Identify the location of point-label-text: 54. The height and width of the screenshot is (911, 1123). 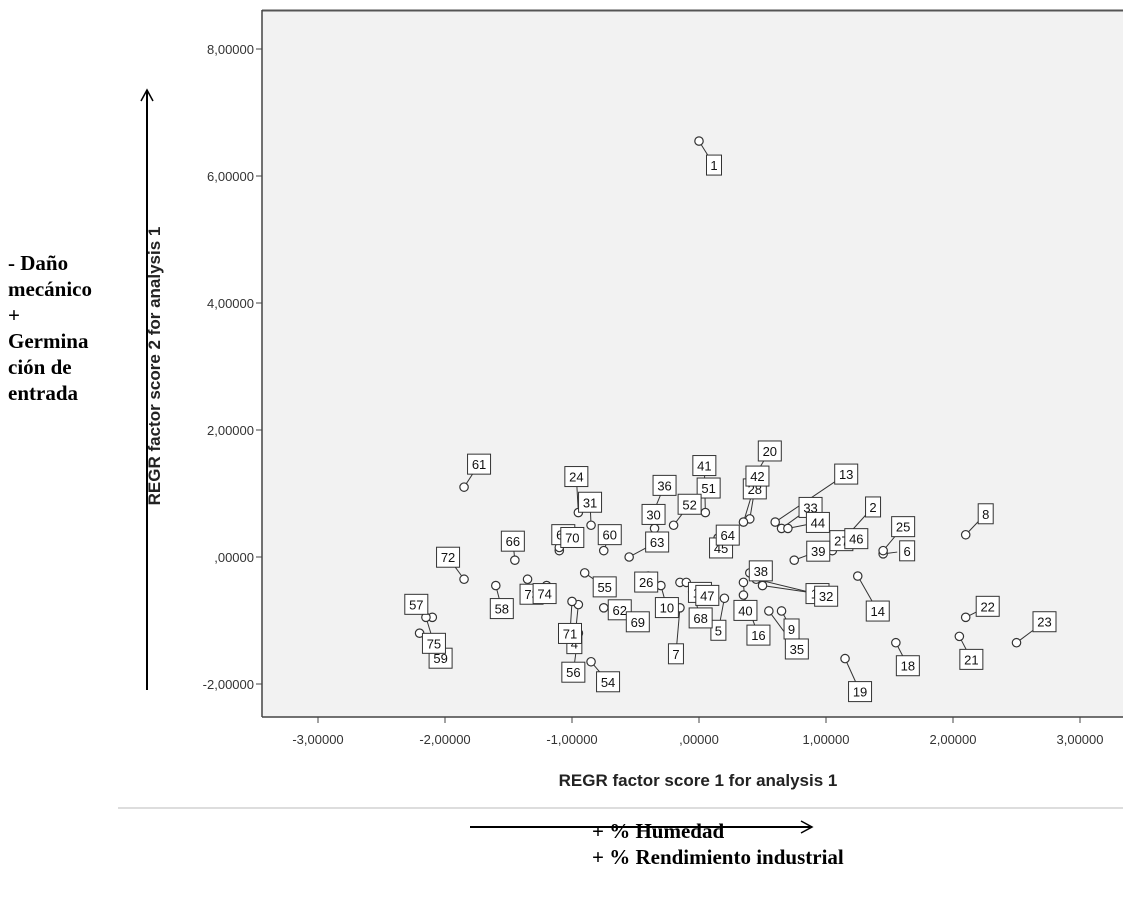
(608, 682).